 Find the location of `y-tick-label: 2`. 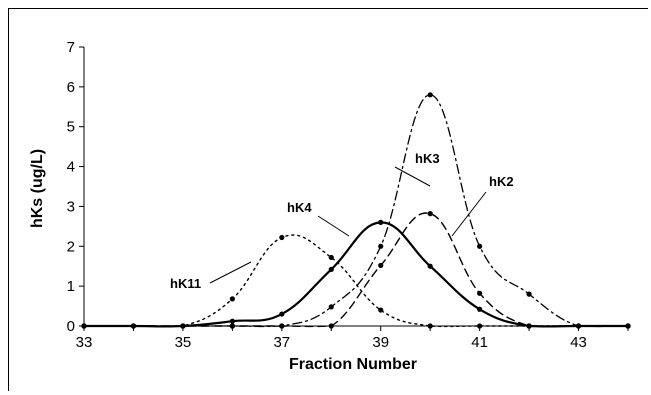

y-tick-label: 2 is located at coordinates (71, 246).